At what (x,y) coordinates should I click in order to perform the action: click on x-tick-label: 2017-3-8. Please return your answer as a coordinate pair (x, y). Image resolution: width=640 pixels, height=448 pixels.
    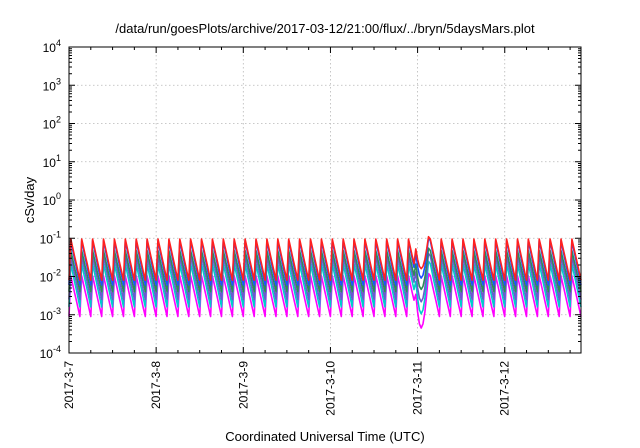
    Looking at the image, I should click on (156, 385).